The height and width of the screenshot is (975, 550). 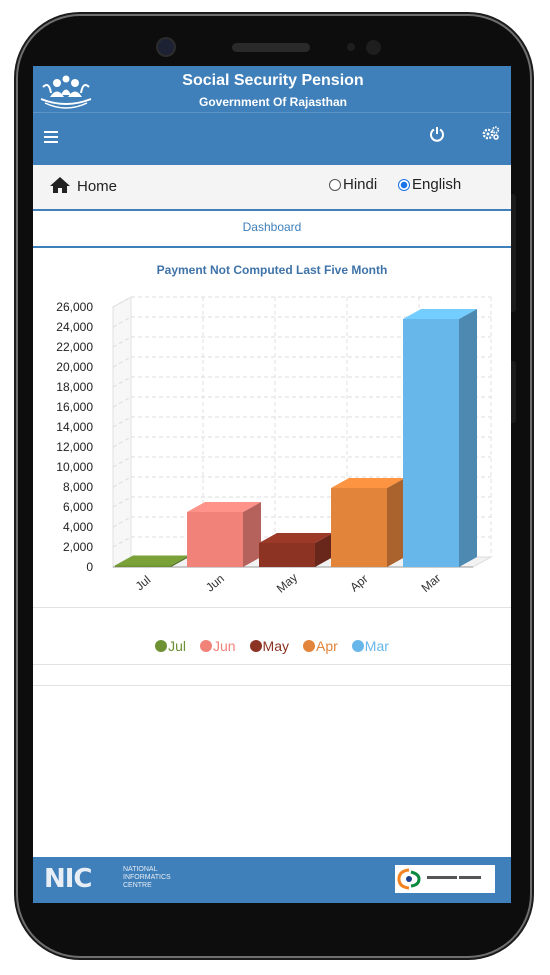 I want to click on front-camera, so click(x=166, y=47).